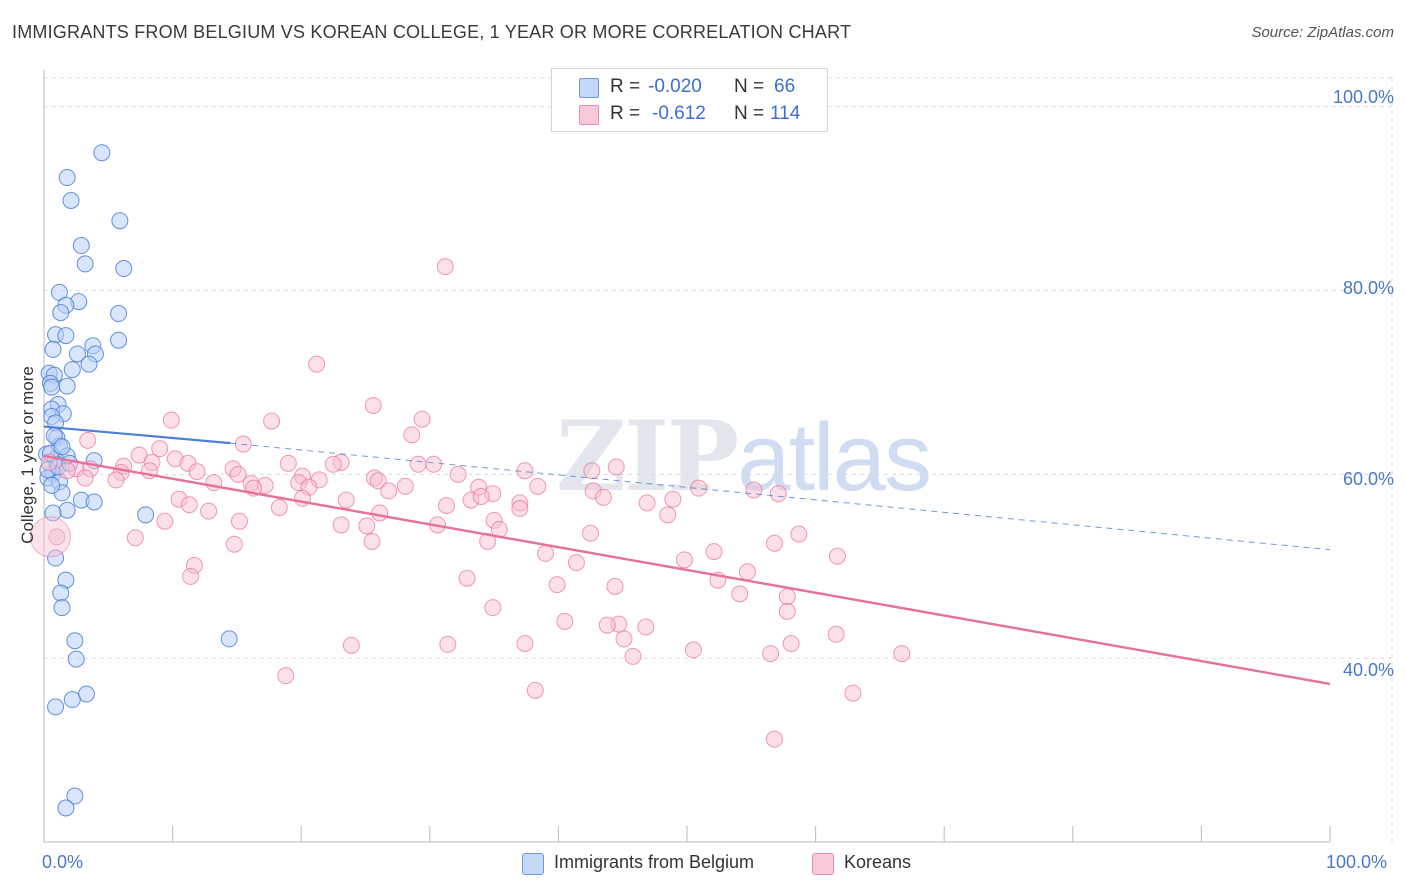  What do you see at coordinates (689, 100) in the screenshot?
I see `stats-box: R = -0.020 N = 66 R = -0.612 N = 114` at bounding box center [689, 100].